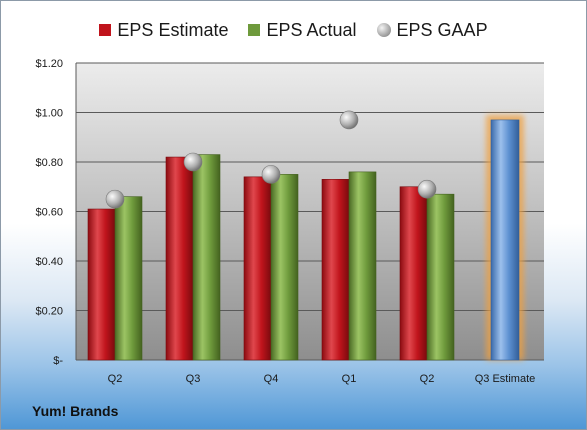  I want to click on y-tick-label: $0.20, so click(49, 312).